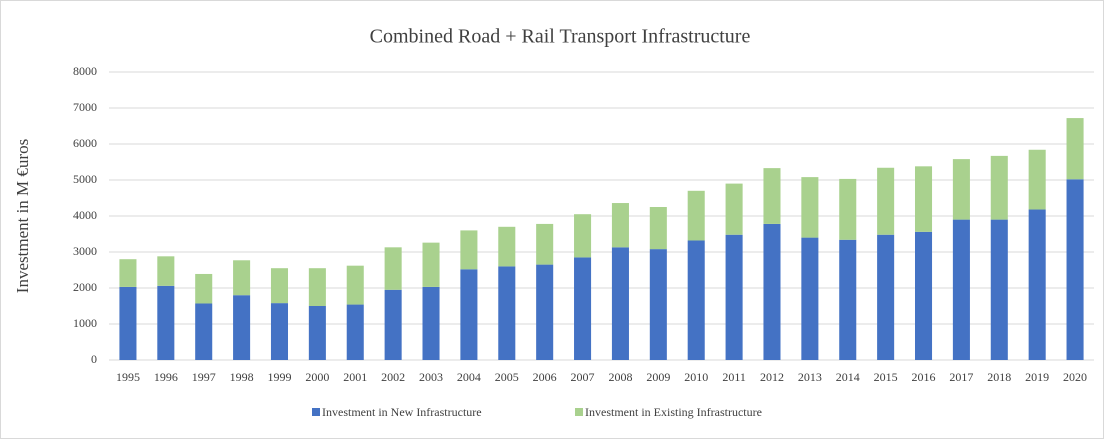 The width and height of the screenshot is (1104, 439). What do you see at coordinates (85, 143) in the screenshot?
I see `y-tick-label: 6000` at bounding box center [85, 143].